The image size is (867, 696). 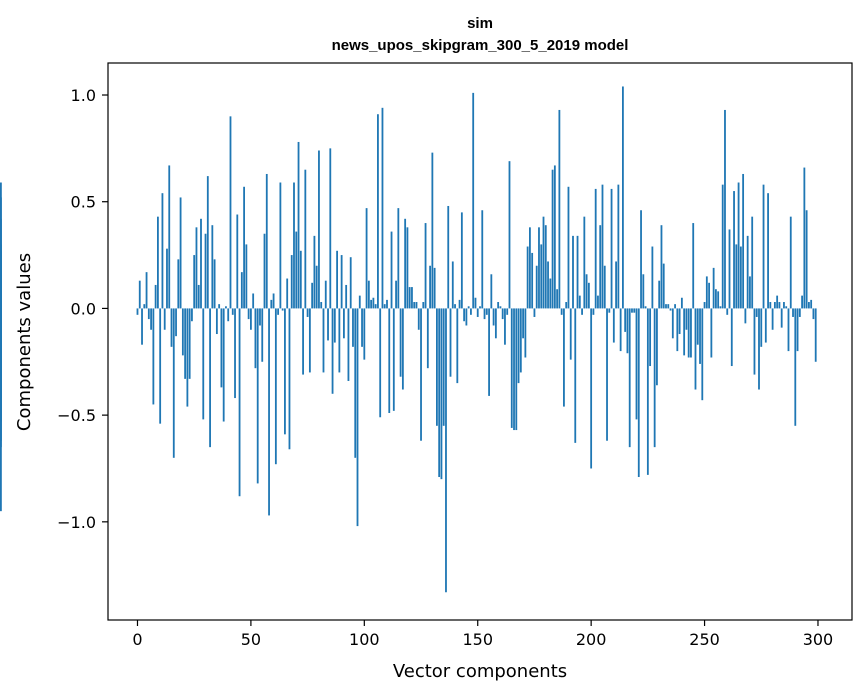 I want to click on y-tick-label: 0.5, so click(x=83, y=202).